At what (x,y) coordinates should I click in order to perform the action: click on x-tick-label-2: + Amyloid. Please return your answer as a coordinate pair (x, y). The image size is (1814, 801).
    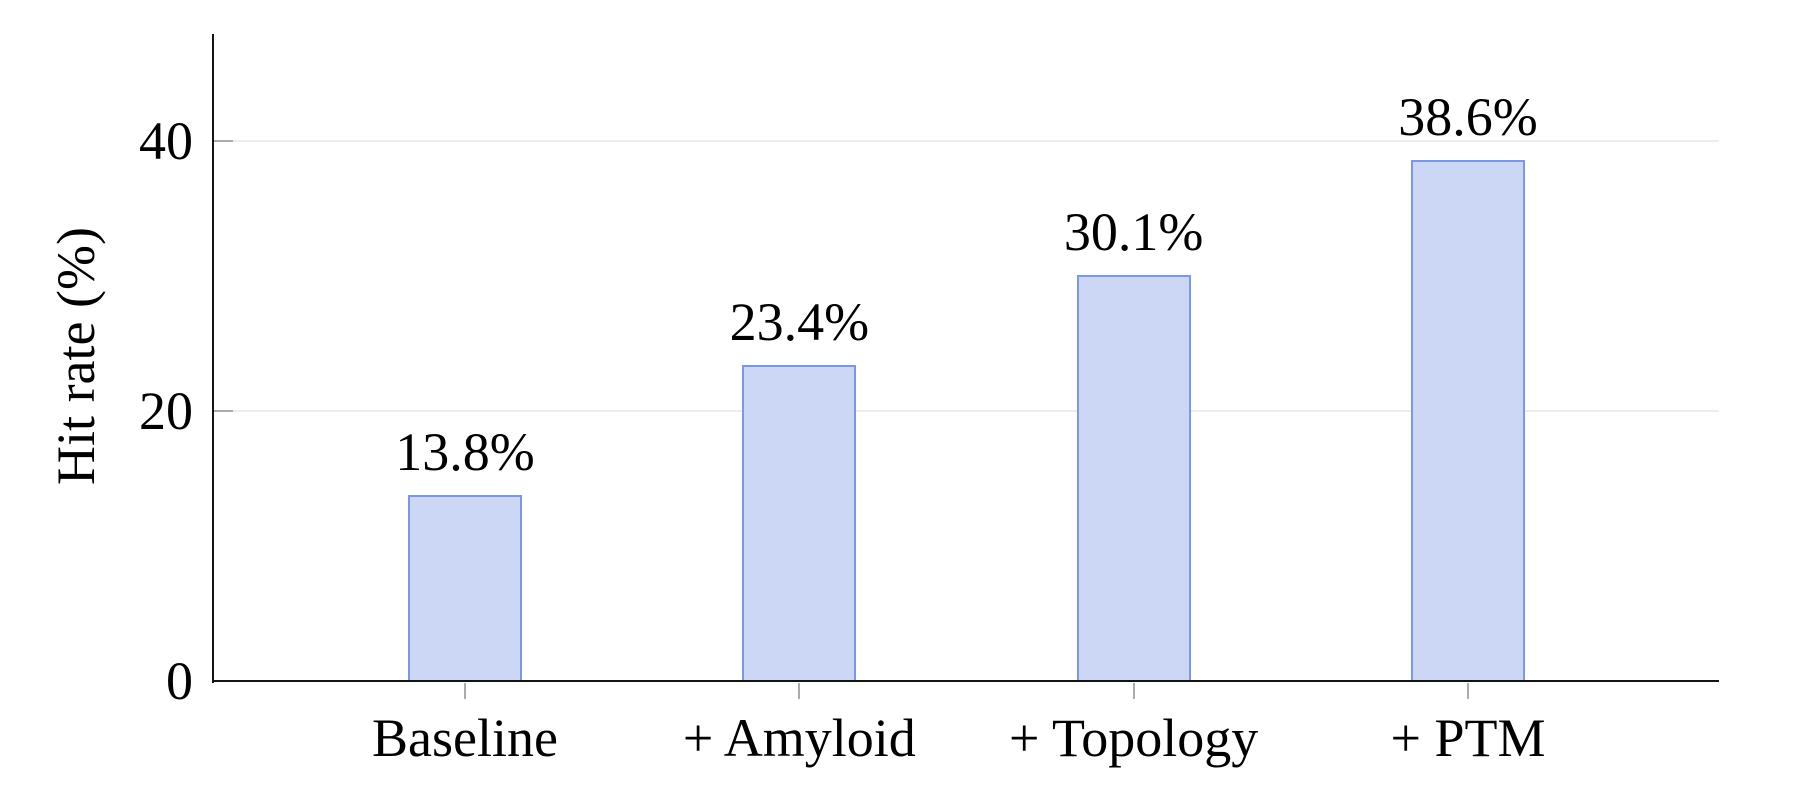
    Looking at the image, I should click on (799, 738).